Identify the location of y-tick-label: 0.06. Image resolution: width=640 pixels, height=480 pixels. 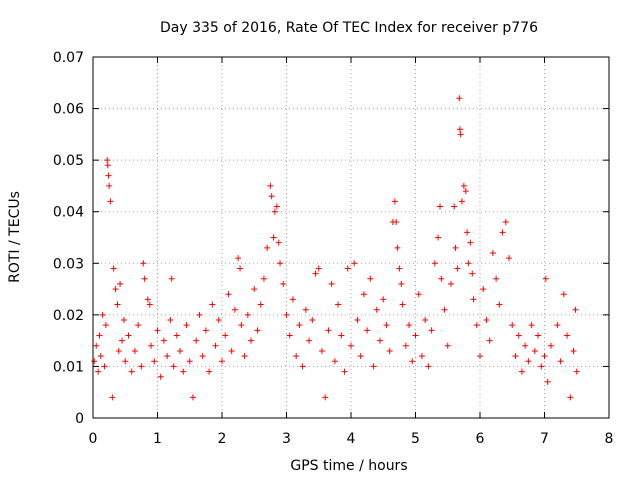
(68, 110).